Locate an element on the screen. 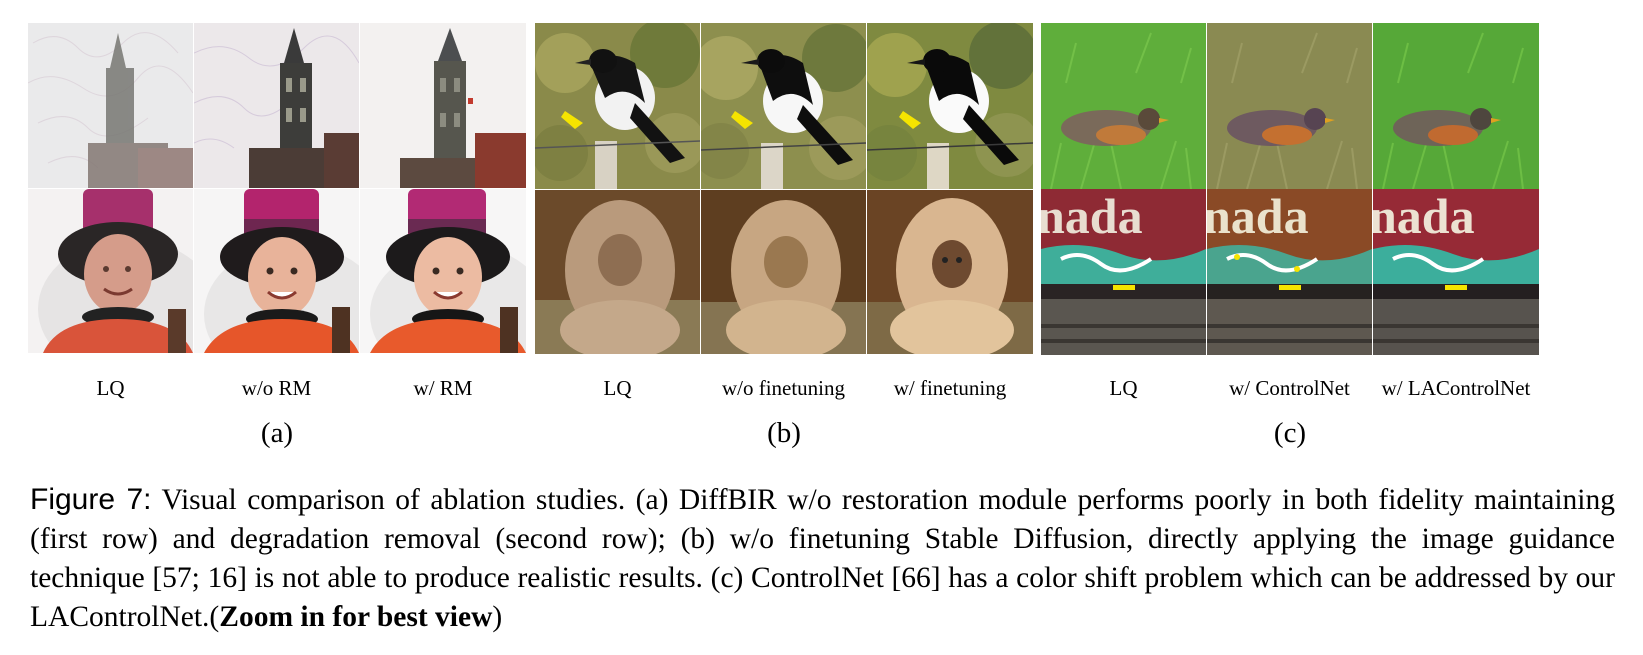 The width and height of the screenshot is (1643, 655). tower-with-rm-image is located at coordinates (443, 105).